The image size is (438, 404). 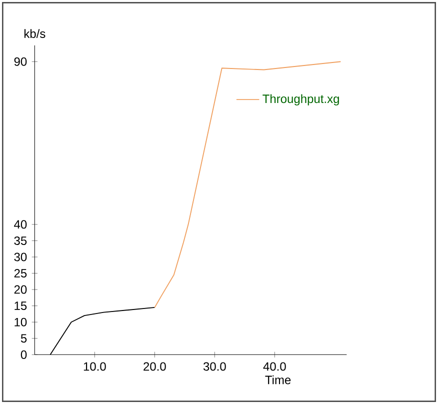 What do you see at coordinates (20, 306) in the screenshot?
I see `y-tick-label: 15` at bounding box center [20, 306].